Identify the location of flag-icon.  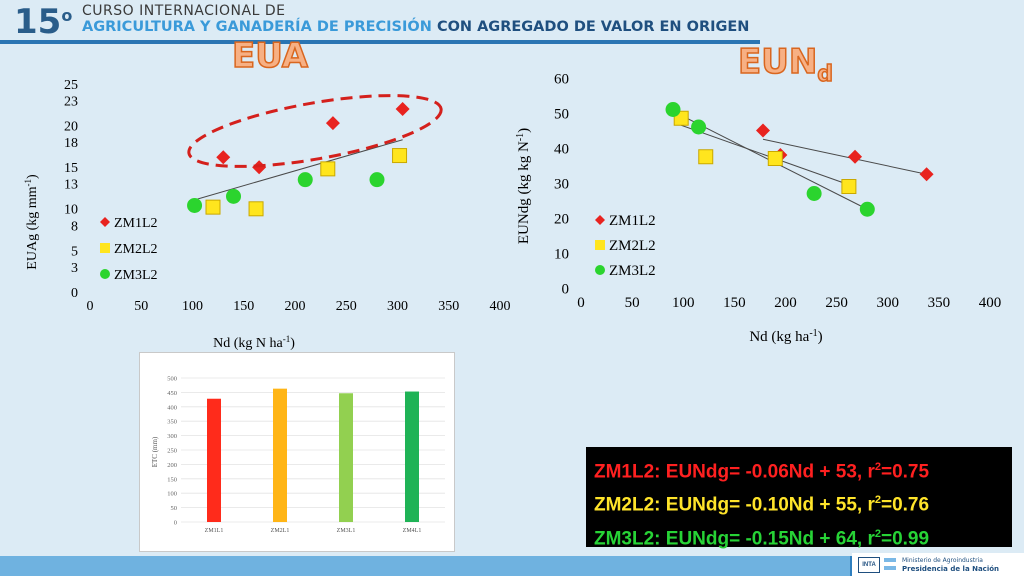
(890, 564).